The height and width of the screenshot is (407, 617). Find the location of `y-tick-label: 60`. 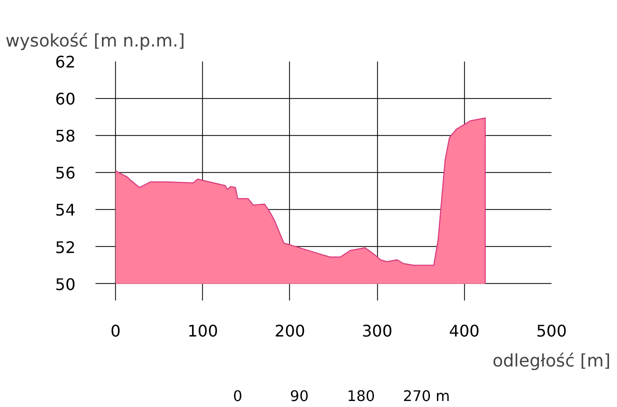

y-tick-label: 60 is located at coordinates (65, 99).